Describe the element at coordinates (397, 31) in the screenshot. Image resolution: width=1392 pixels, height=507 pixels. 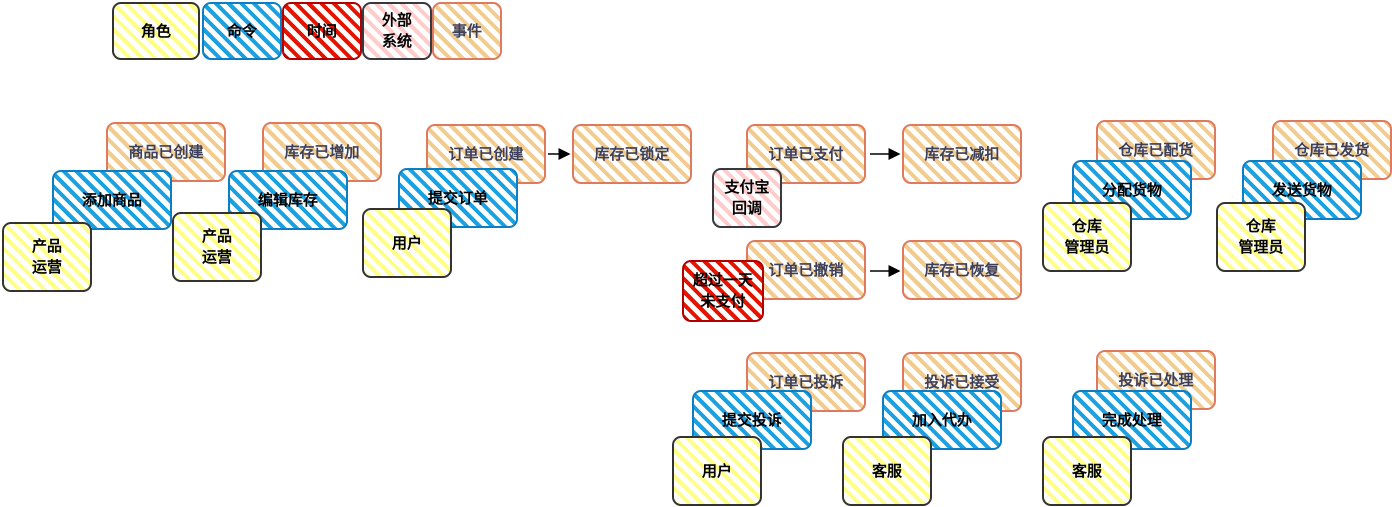
I see `legend-ext: 外部 系统` at that location.